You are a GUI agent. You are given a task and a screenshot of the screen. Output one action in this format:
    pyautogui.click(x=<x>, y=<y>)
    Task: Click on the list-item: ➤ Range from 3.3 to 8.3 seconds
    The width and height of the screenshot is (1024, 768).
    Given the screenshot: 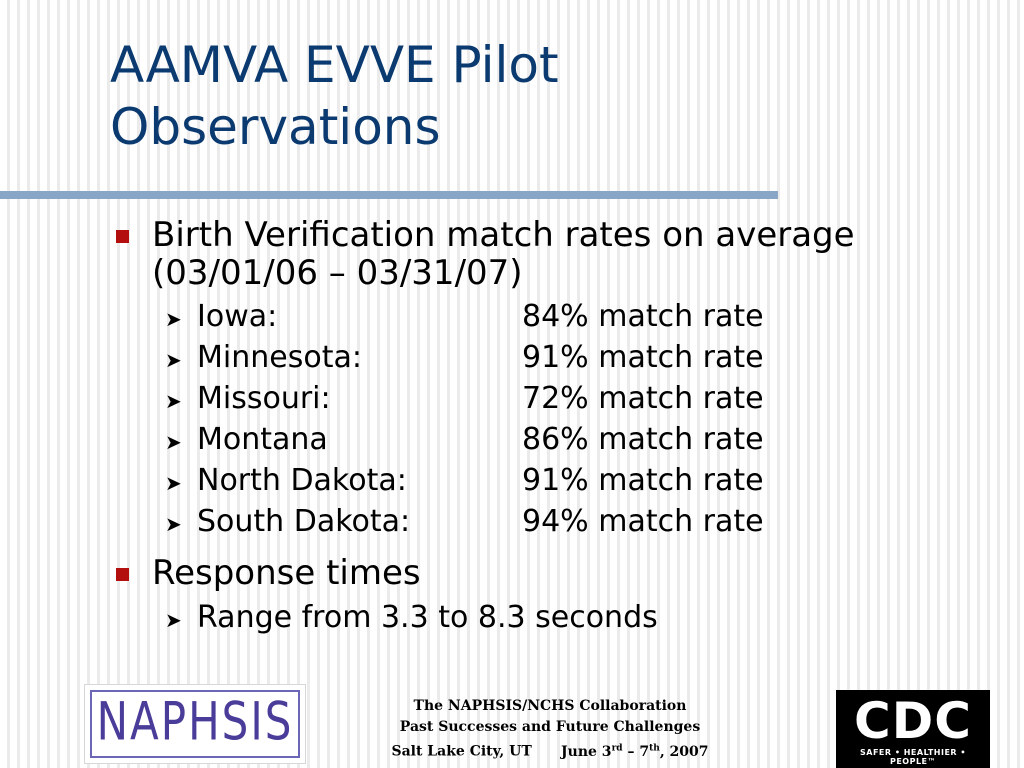 What is the action you would take?
    pyautogui.click(x=411, y=618)
    